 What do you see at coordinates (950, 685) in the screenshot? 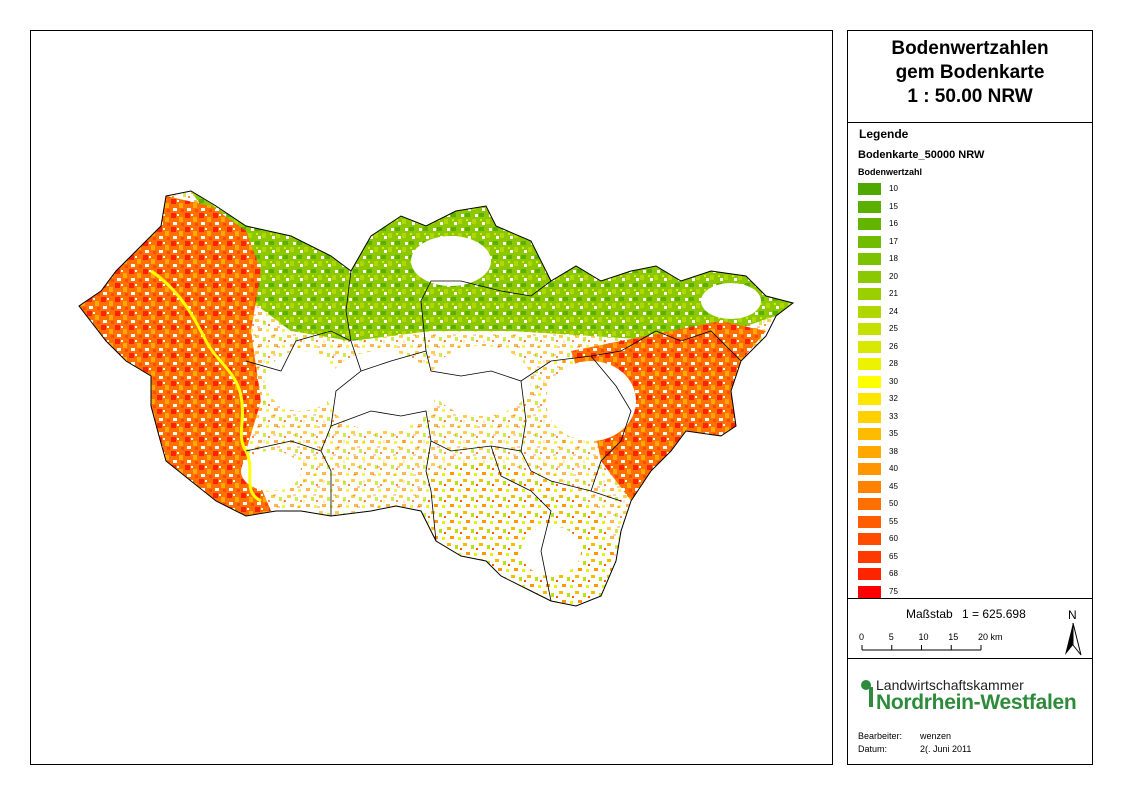
I see `logo-text-line1: Landwirtschaftskammer` at bounding box center [950, 685].